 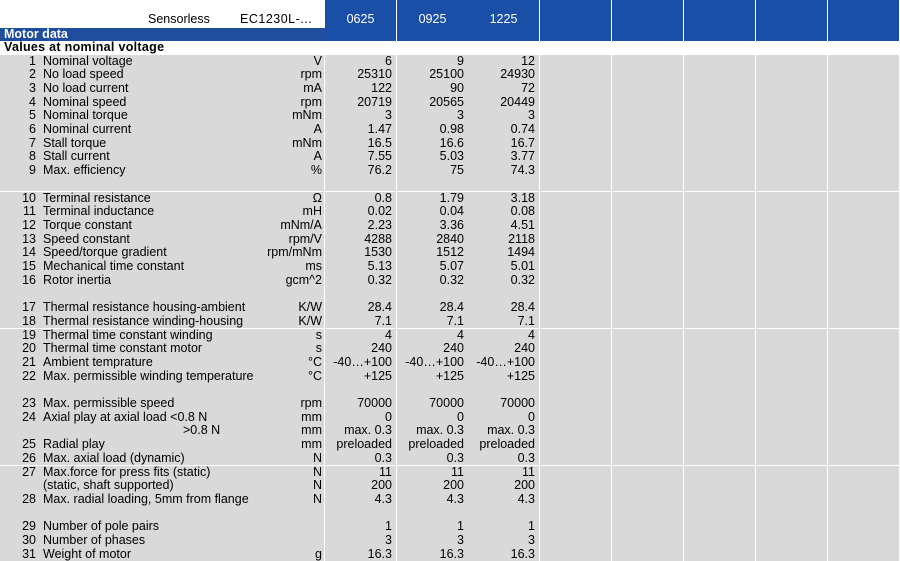 What do you see at coordinates (457, 170) in the screenshot?
I see `value-cell-0925: 75` at bounding box center [457, 170].